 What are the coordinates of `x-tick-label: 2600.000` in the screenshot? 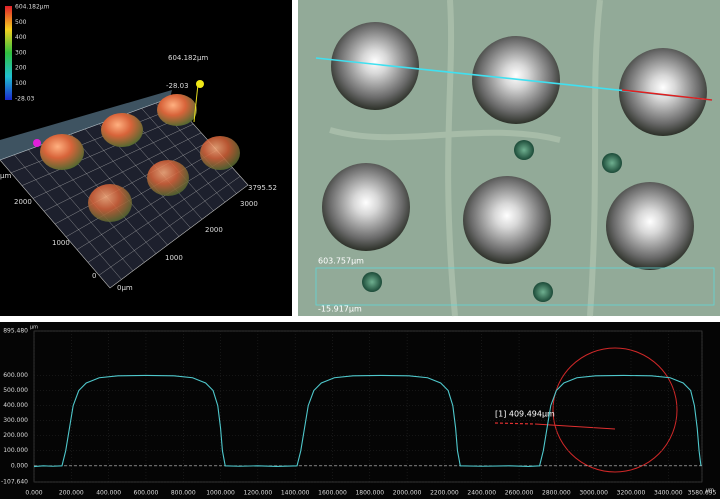 It's located at (519, 493).